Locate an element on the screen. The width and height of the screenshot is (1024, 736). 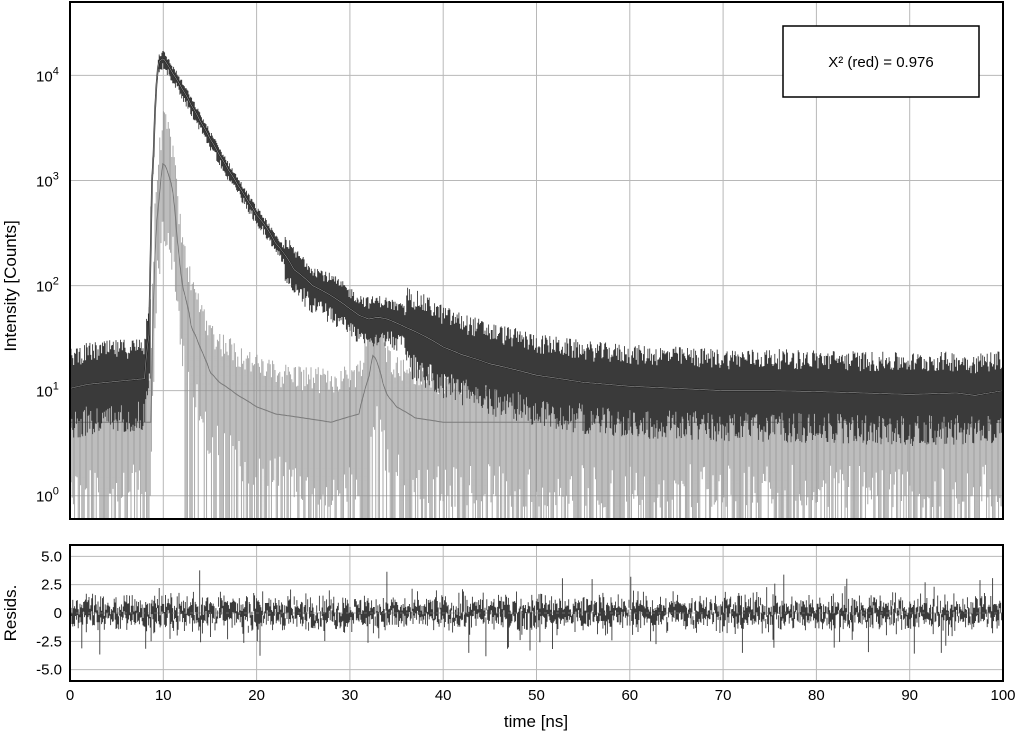
x-tick-label: 80 is located at coordinates (816, 695).